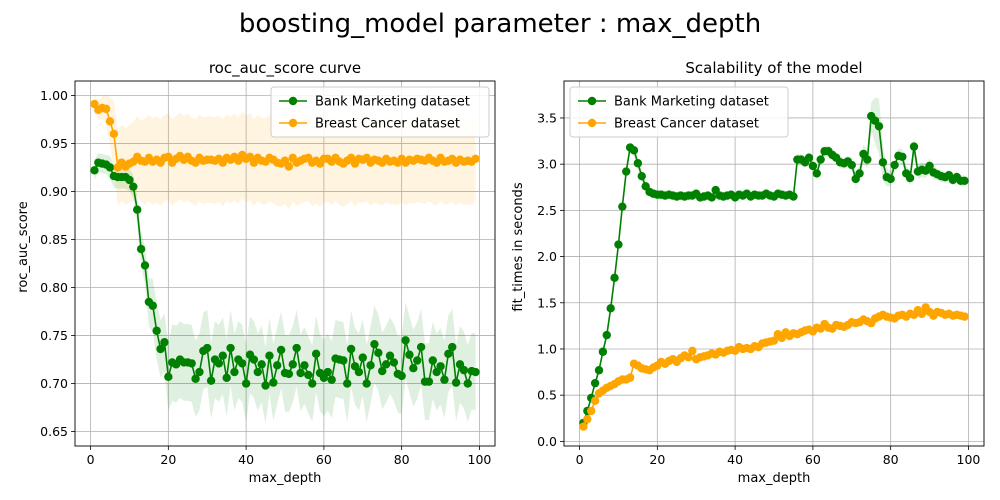 The width and height of the screenshot is (1000, 500). I want to click on y-tick-label: 0.5, so click(547, 395).